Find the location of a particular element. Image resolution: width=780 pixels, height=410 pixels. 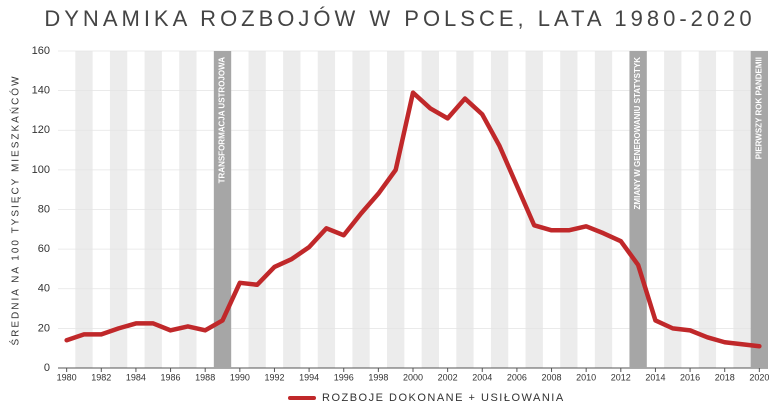

x-tick-label: 2016 is located at coordinates (690, 377).